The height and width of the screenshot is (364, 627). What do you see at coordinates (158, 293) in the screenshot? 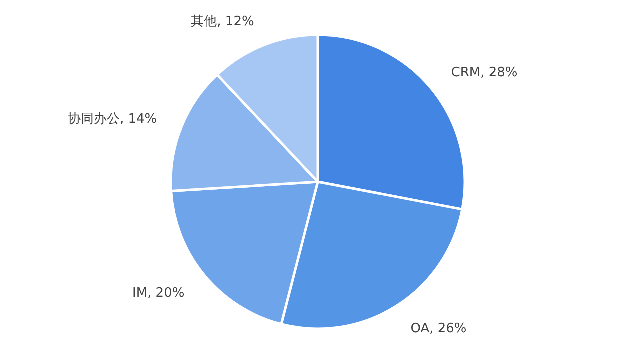
I see `slice-label: IM, 20%` at bounding box center [158, 293].